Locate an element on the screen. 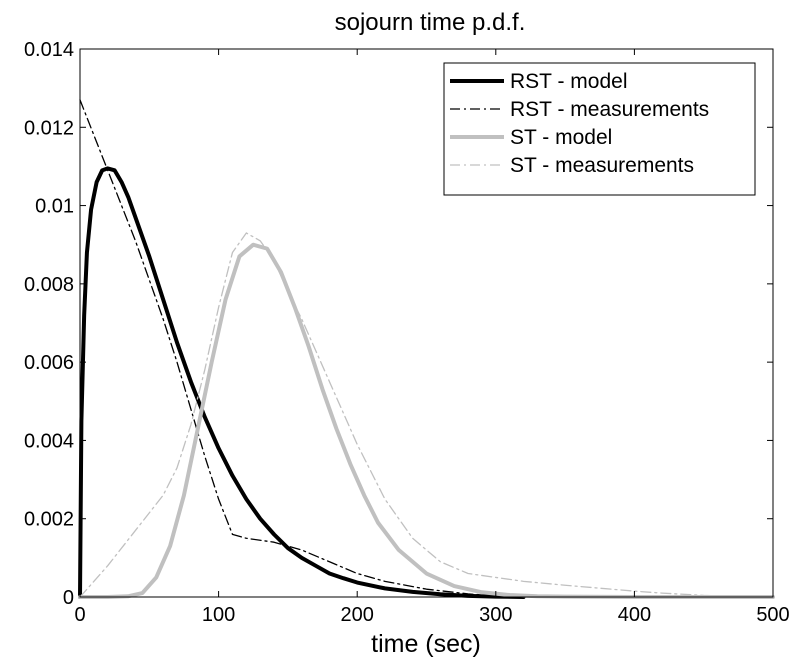 The image size is (796, 661). y-tick-label: 0.002 is located at coordinates (49, 520).